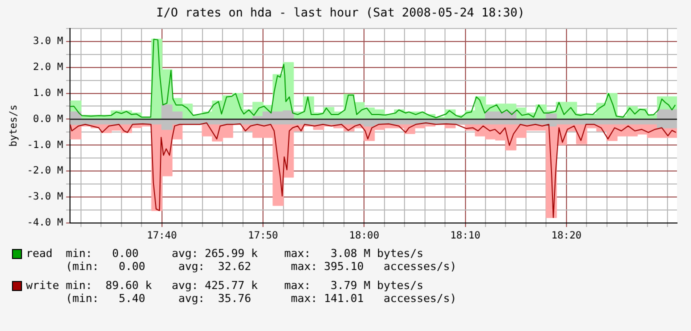 This screenshot has width=691, height=331. Describe the element at coordinates (566, 236) in the screenshot. I see `x-tick-label: 18:20` at that location.